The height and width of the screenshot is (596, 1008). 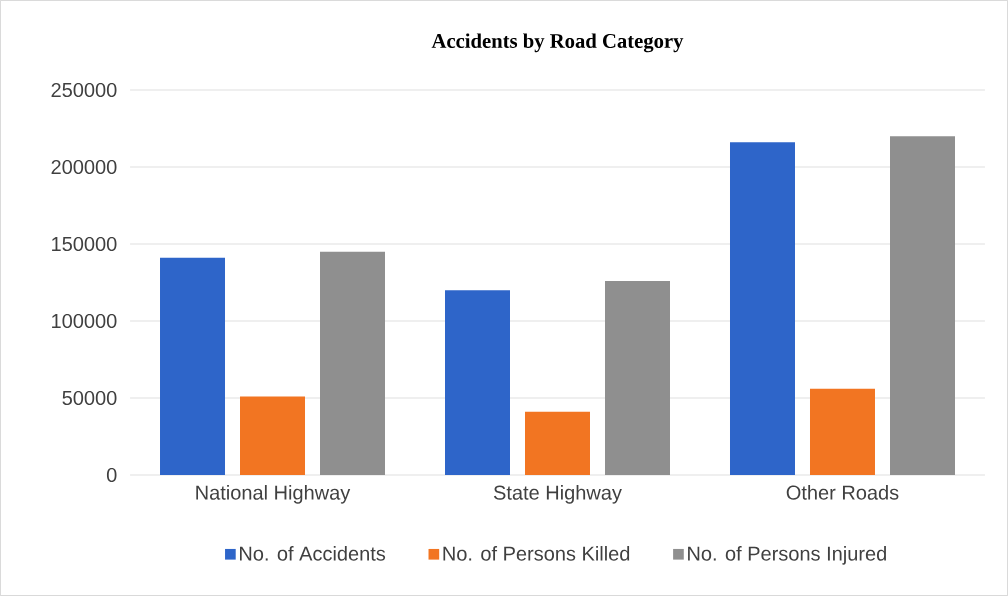 I want to click on chart-title: Accidents by Road Category, so click(x=557, y=43).